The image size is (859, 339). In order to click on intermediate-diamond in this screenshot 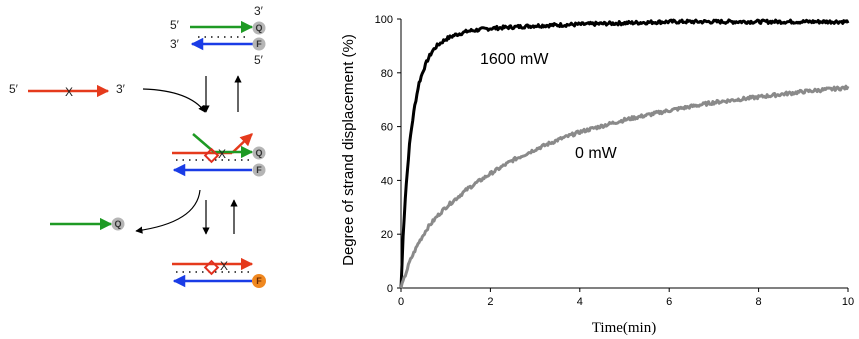, I will do `click(211, 155)`.